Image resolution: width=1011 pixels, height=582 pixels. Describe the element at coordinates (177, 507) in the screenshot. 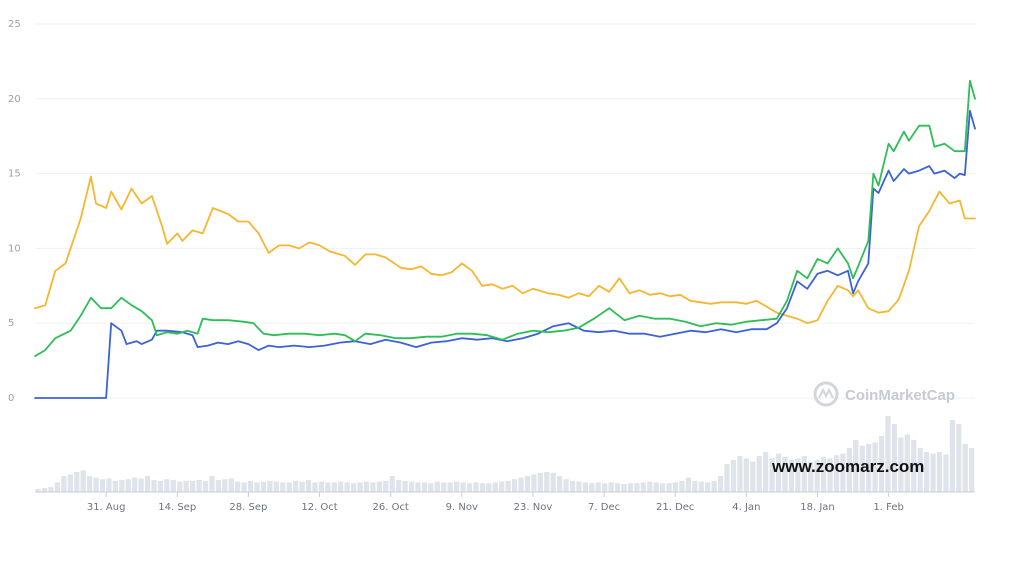

I see `x-tick-label: 14. Sep` at that location.